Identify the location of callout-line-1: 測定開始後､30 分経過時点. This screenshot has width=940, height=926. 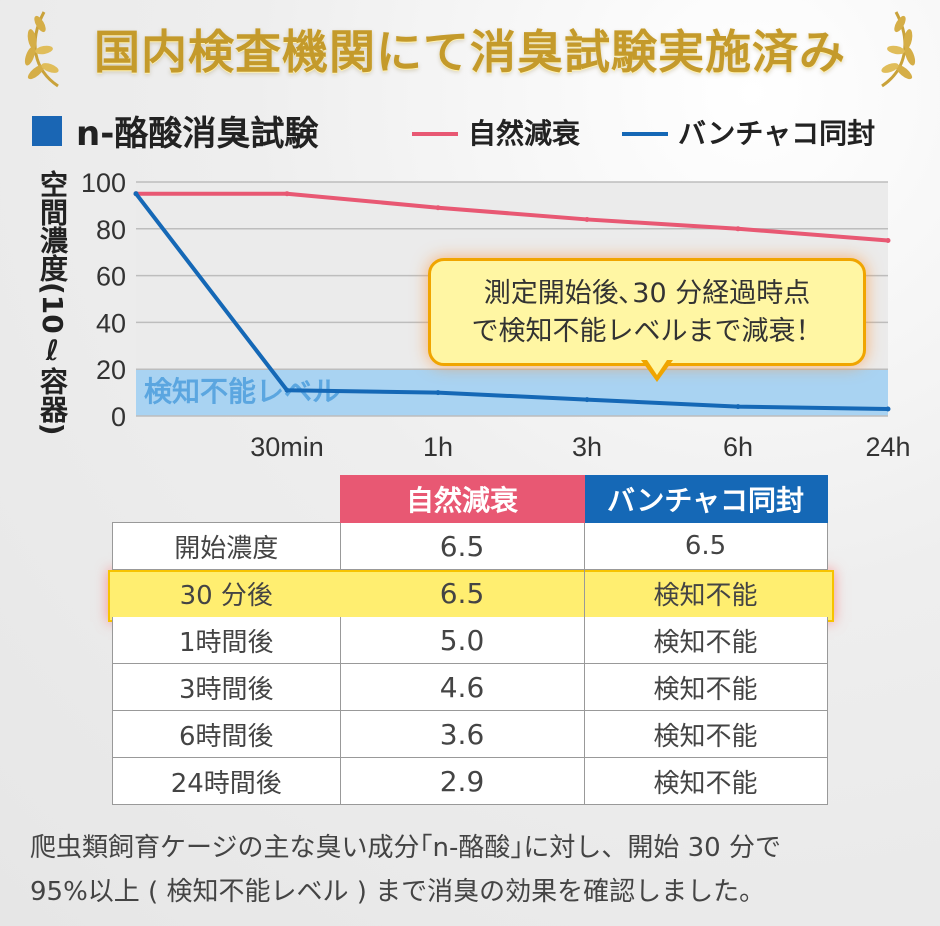
(647, 293).